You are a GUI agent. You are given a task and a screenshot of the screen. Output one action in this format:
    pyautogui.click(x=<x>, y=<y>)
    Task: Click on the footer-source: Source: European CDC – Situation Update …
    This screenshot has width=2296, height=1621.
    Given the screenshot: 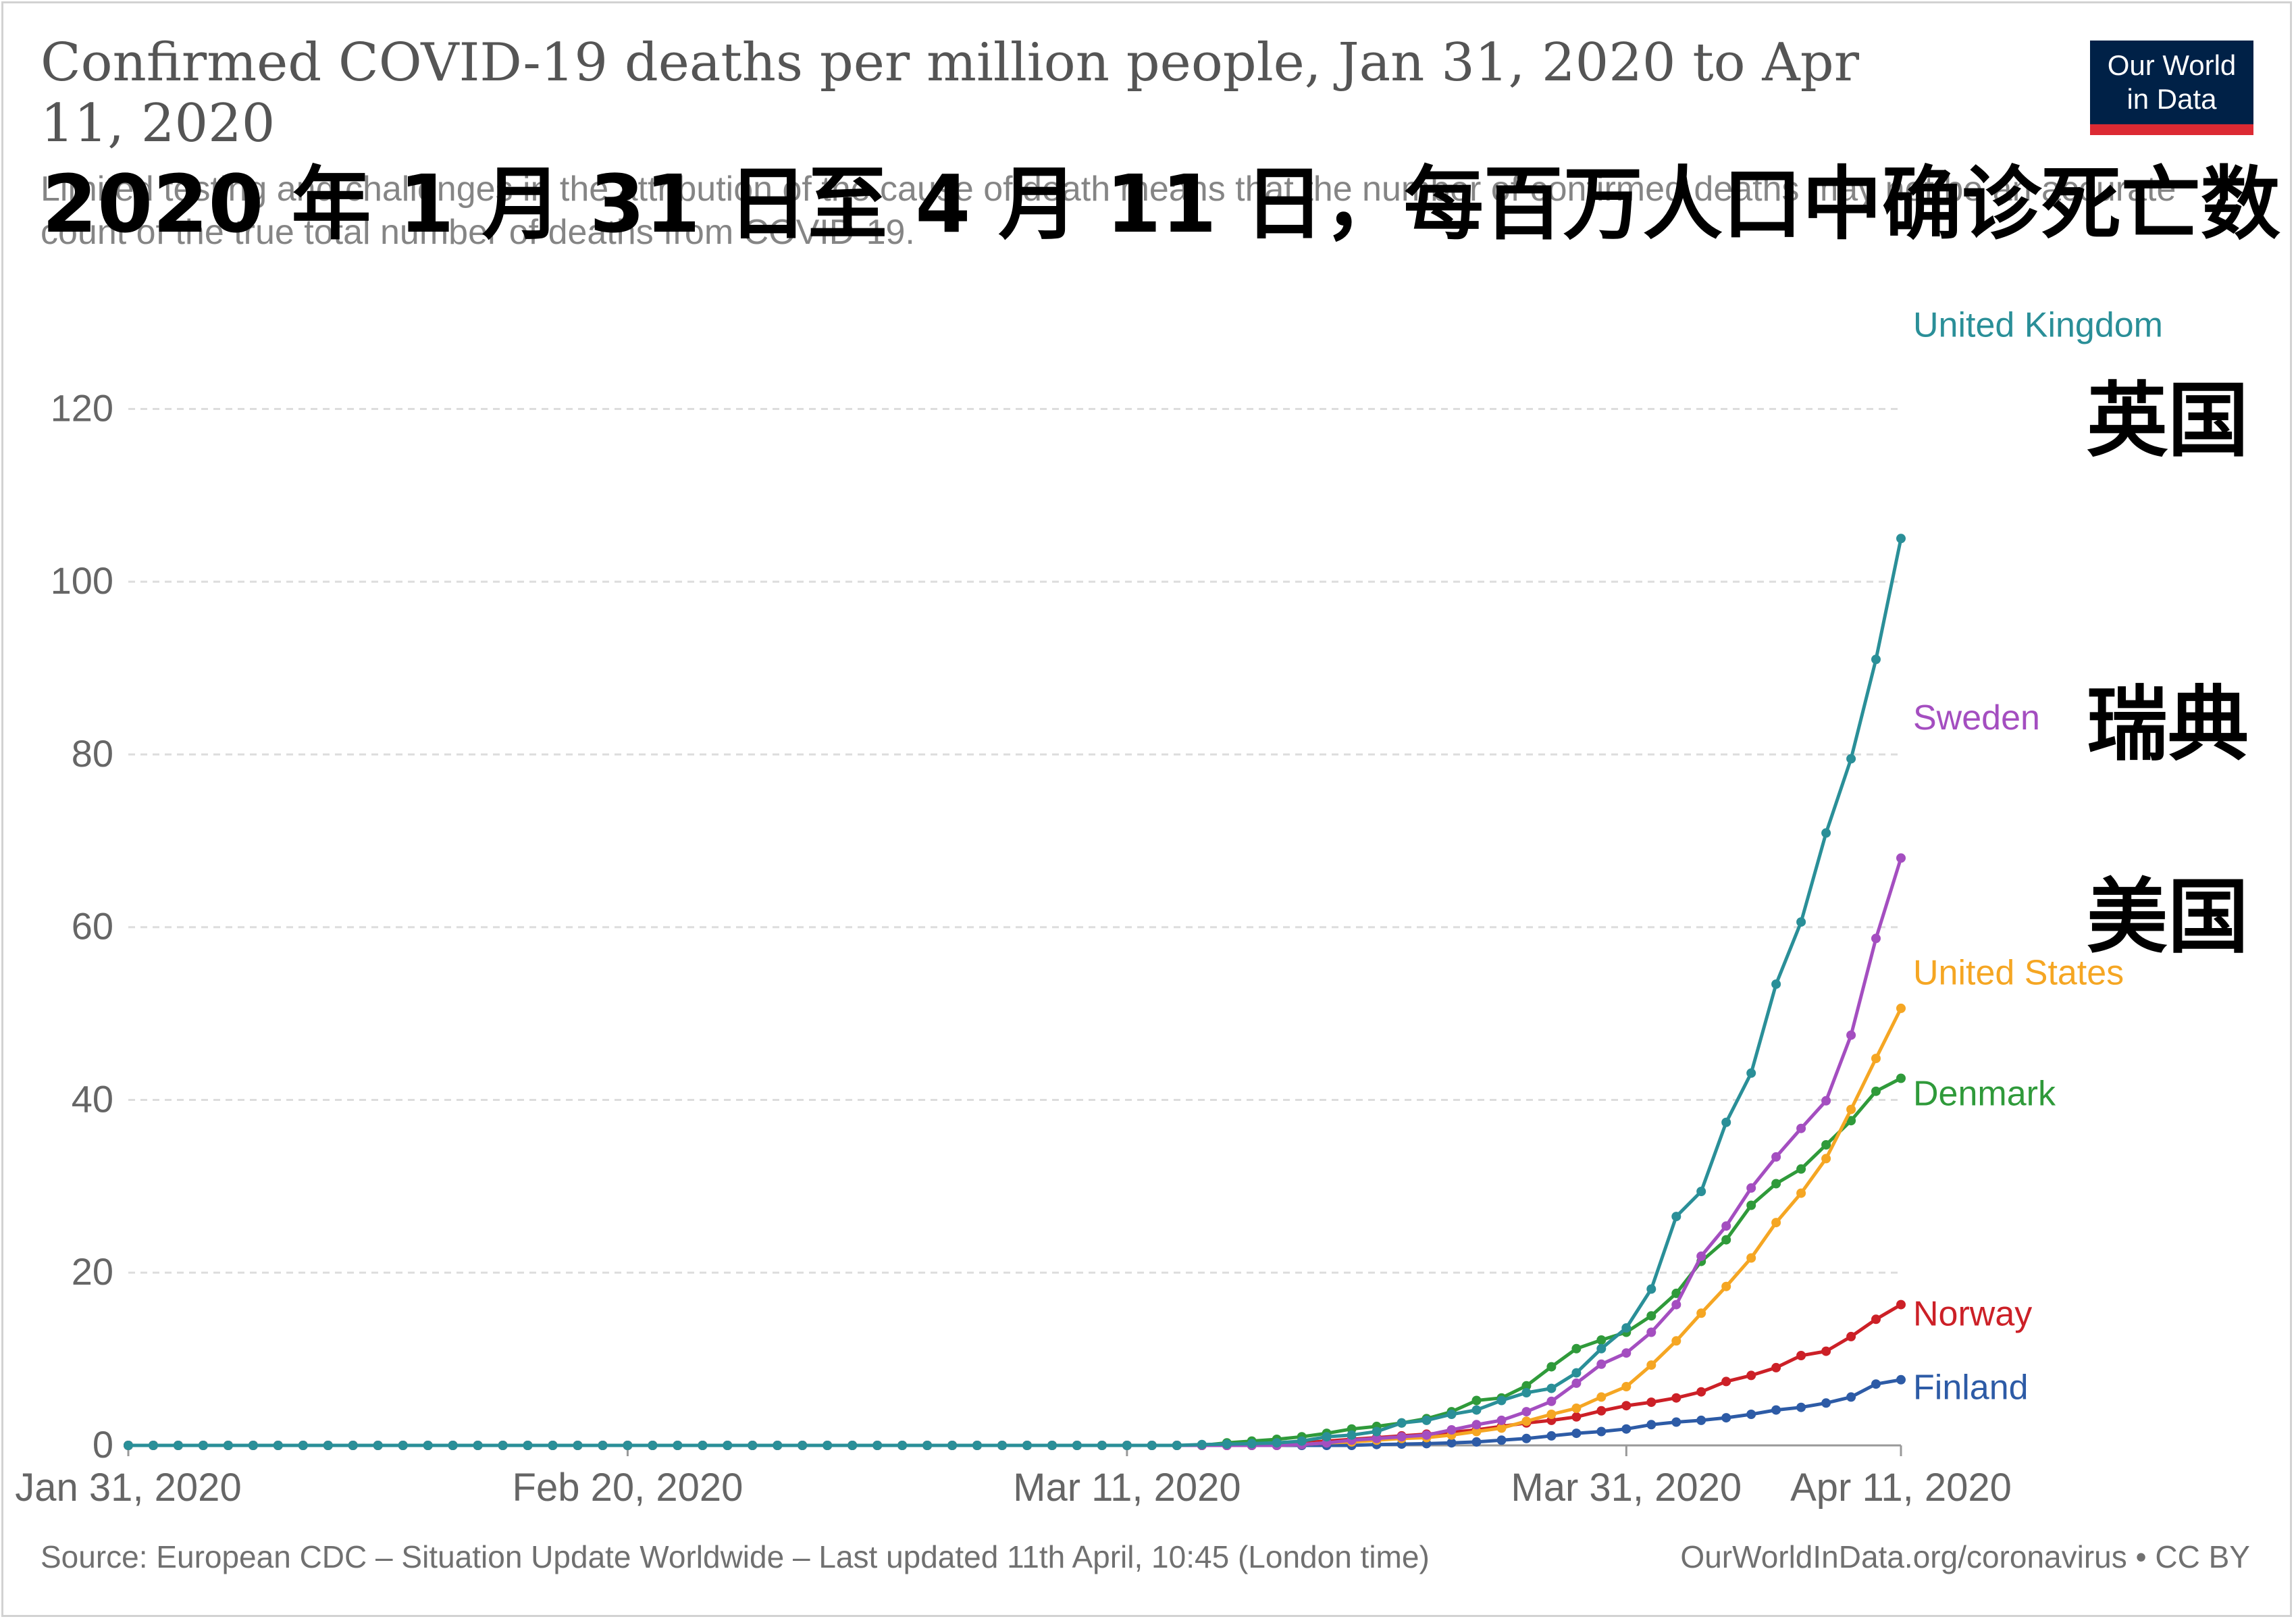 What is the action you would take?
    pyautogui.click(x=735, y=1556)
    